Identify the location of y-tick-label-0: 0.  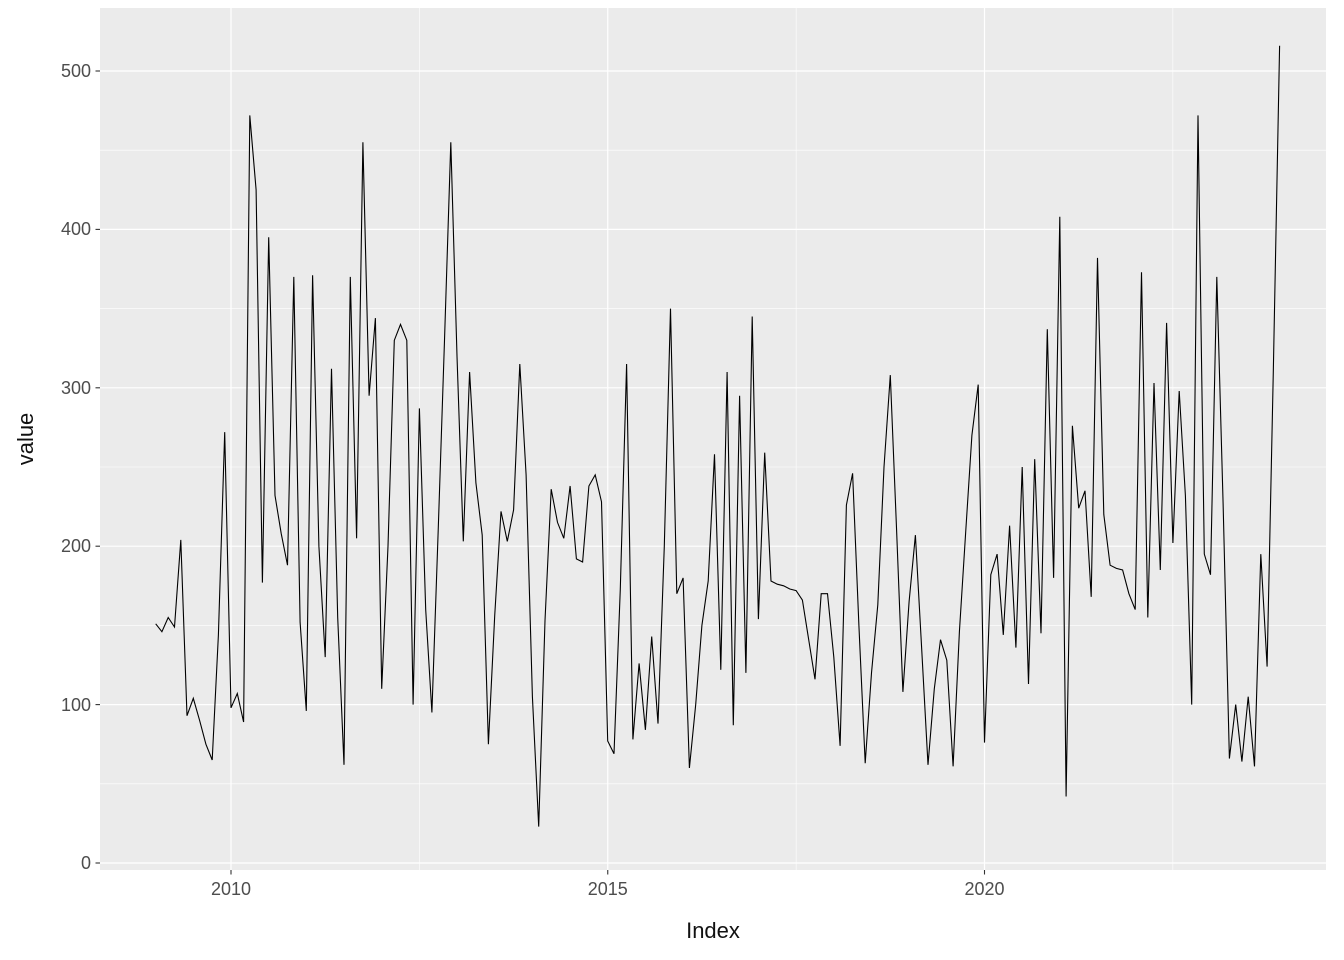
(85, 863).